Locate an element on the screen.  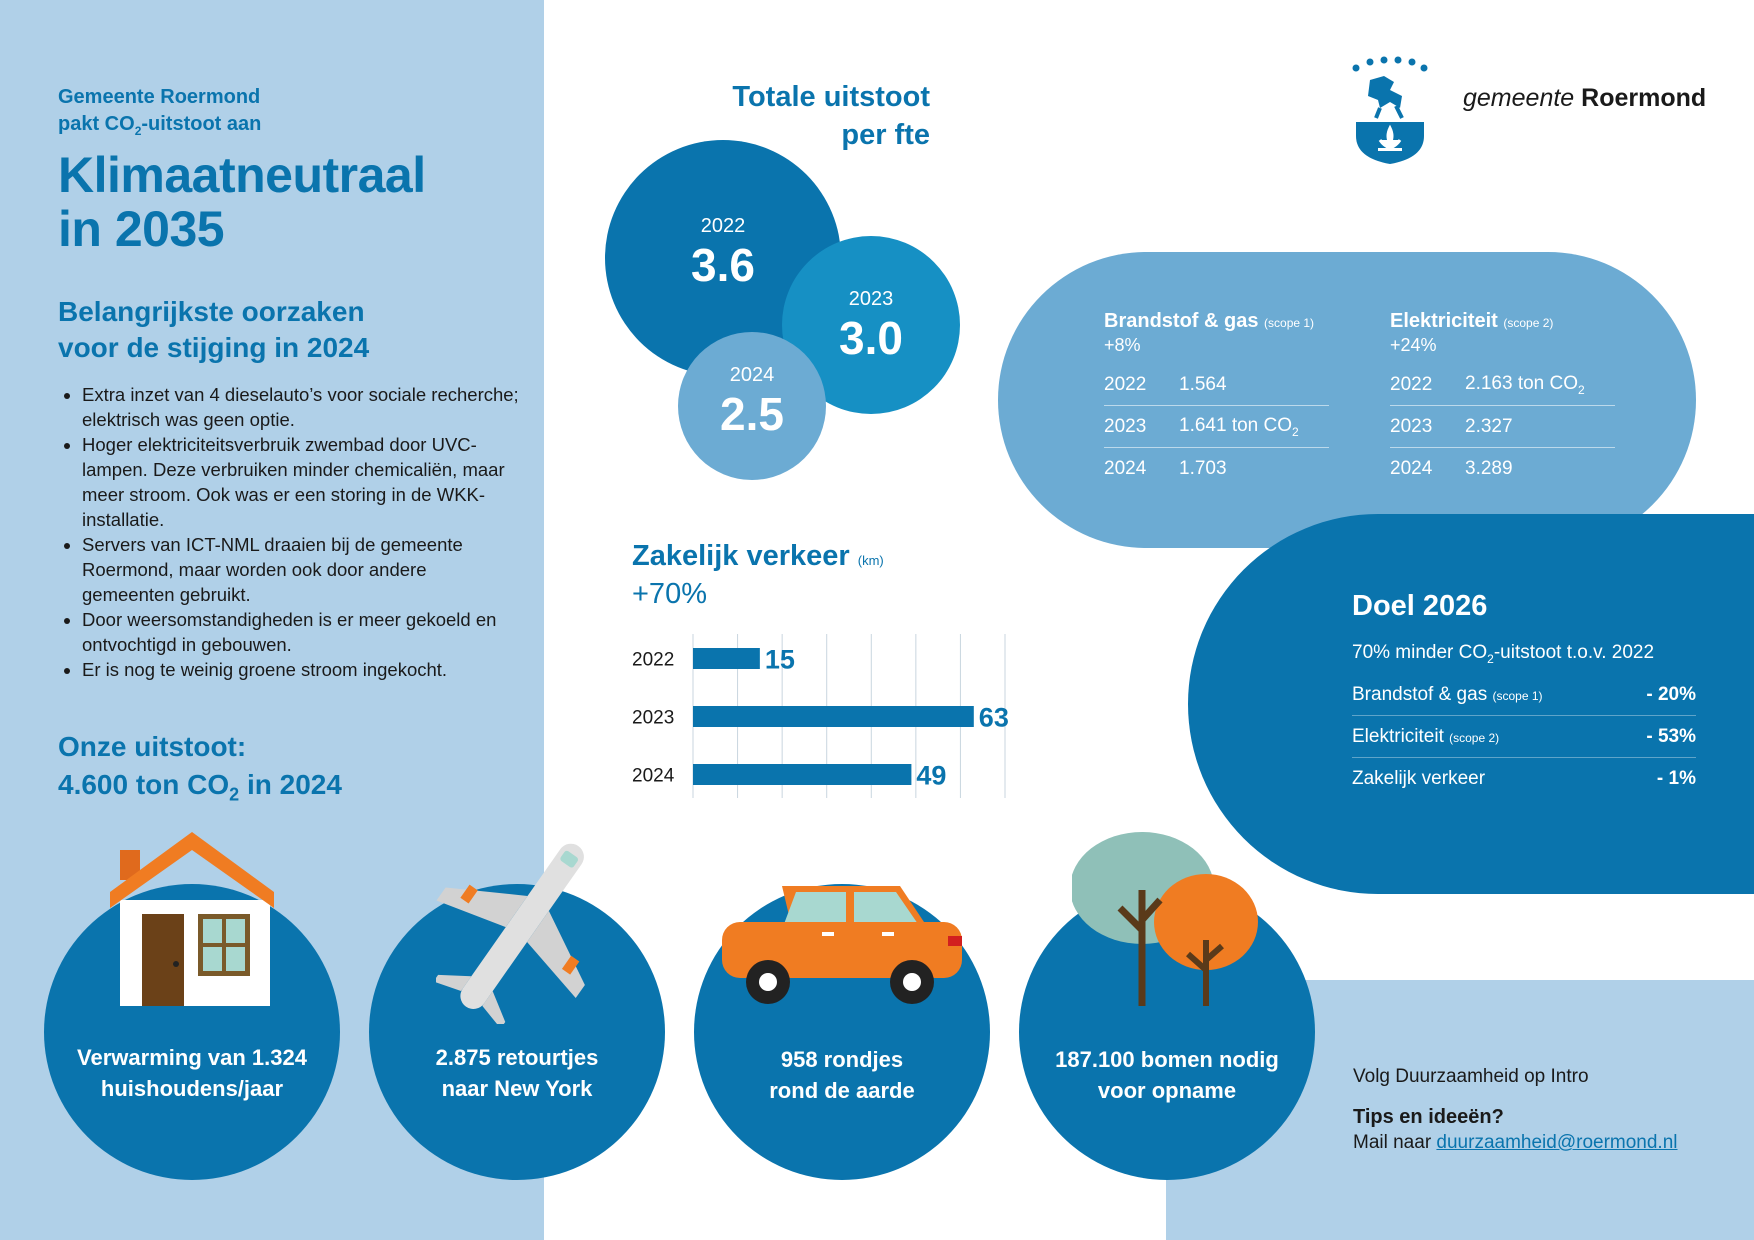
page-title: Klimaatneutraal in 2035 is located at coordinates (242, 202).